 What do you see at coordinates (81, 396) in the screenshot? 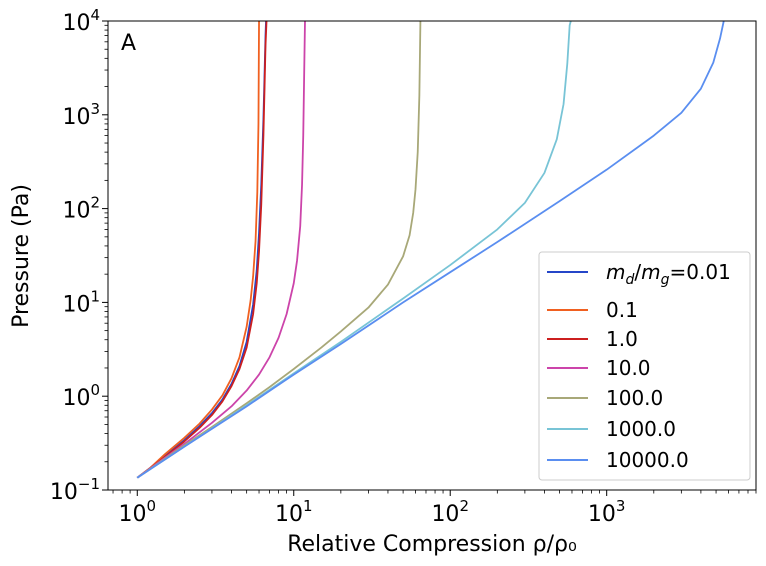
I see `y-tick-label: 10⁰` at bounding box center [81, 396].